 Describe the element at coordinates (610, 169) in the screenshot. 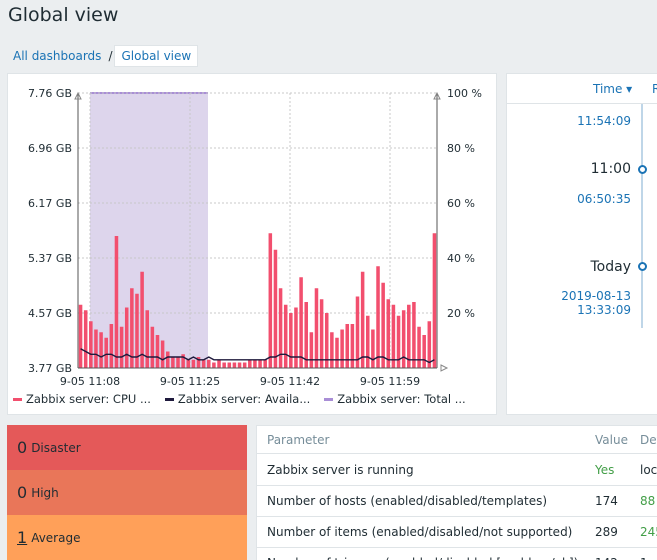

I see `timeline-hour-marker: 11:00` at that location.